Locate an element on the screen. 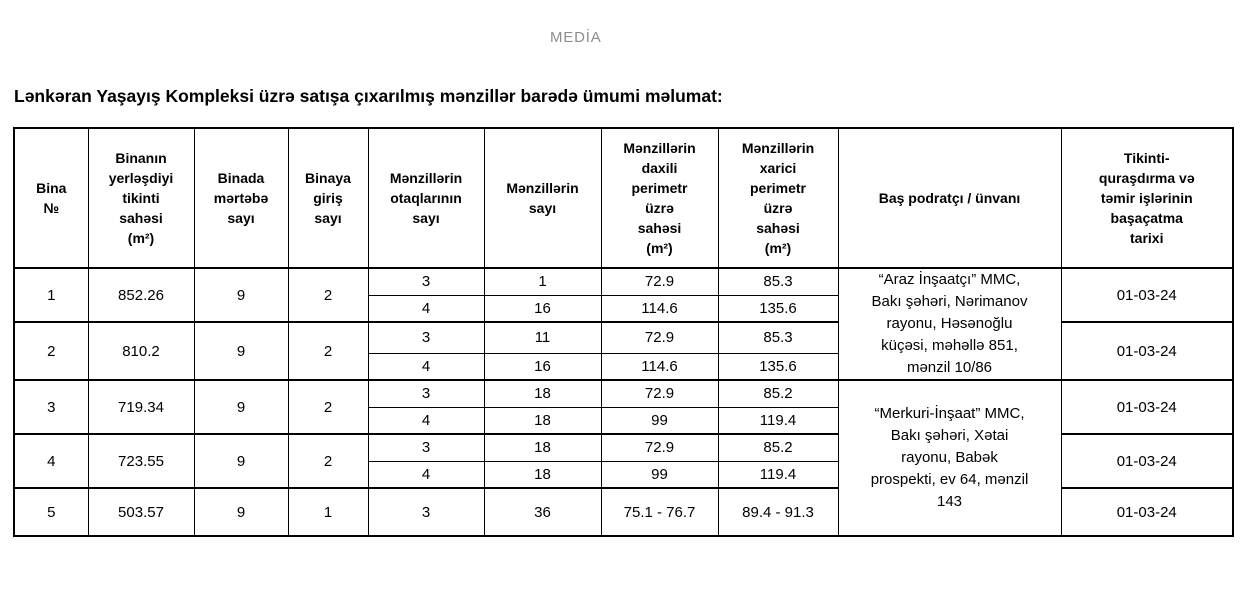 This screenshot has height=608, width=1248. table-row: 4 723.55 9 2 3 18 72.9 85.2 01-03-24 is located at coordinates (623, 461).